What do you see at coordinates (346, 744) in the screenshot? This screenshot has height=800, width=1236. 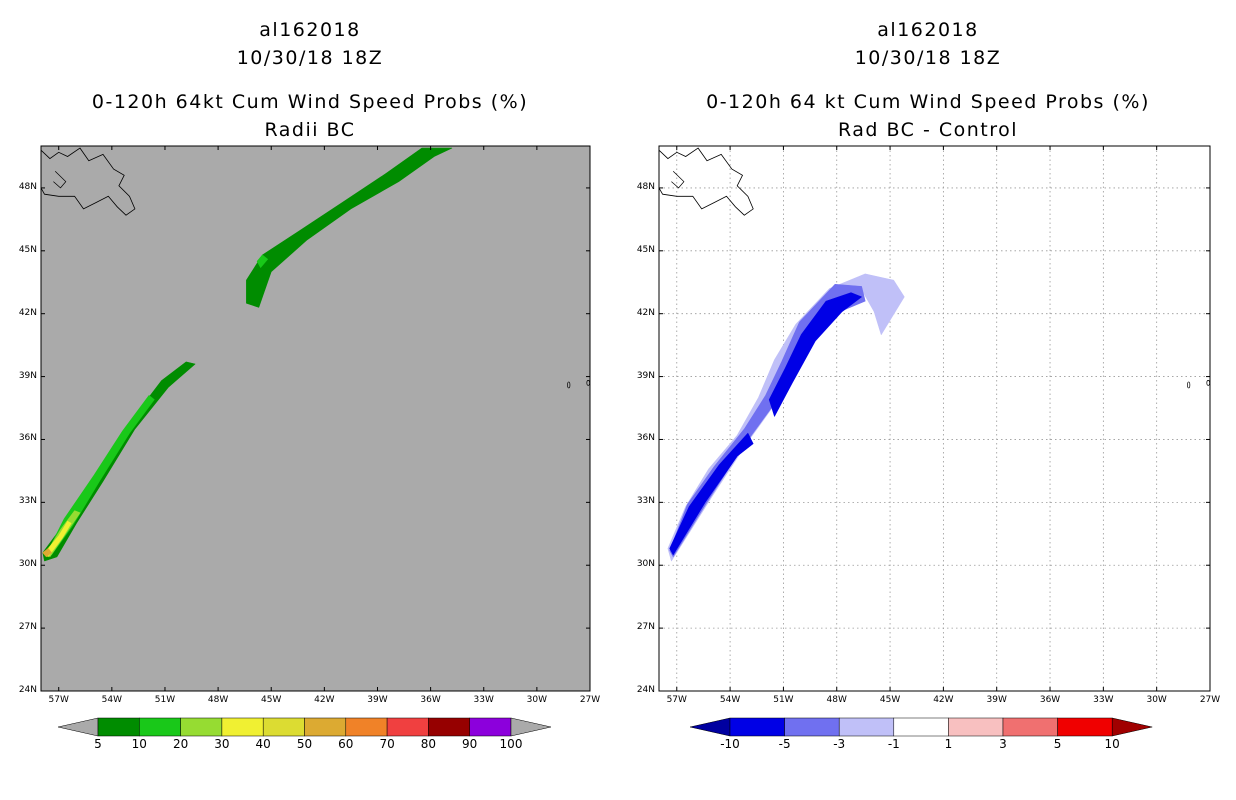 I see `colorbar-label: 60` at bounding box center [346, 744].